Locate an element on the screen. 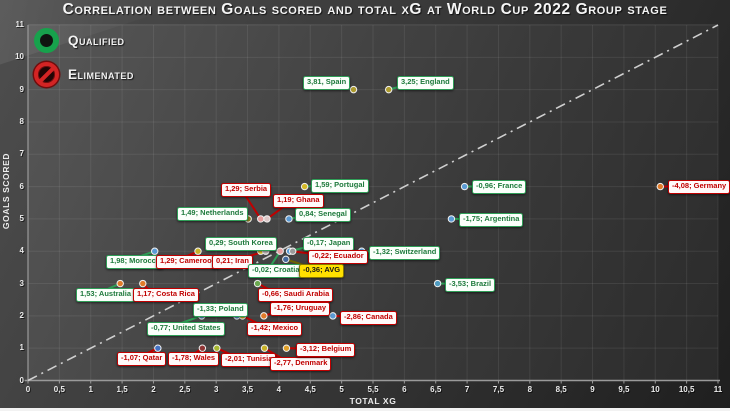 The width and height of the screenshot is (730, 411). y-tick-label: 0 is located at coordinates (21, 380).